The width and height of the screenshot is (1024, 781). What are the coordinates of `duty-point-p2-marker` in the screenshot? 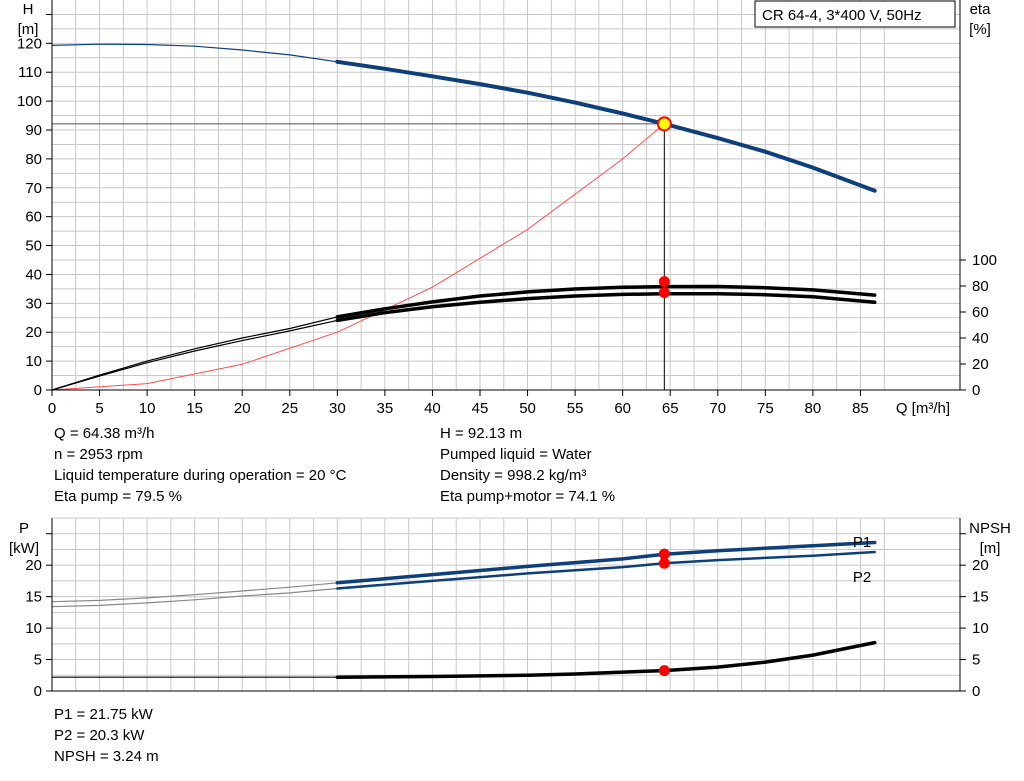 It's located at (664, 563).